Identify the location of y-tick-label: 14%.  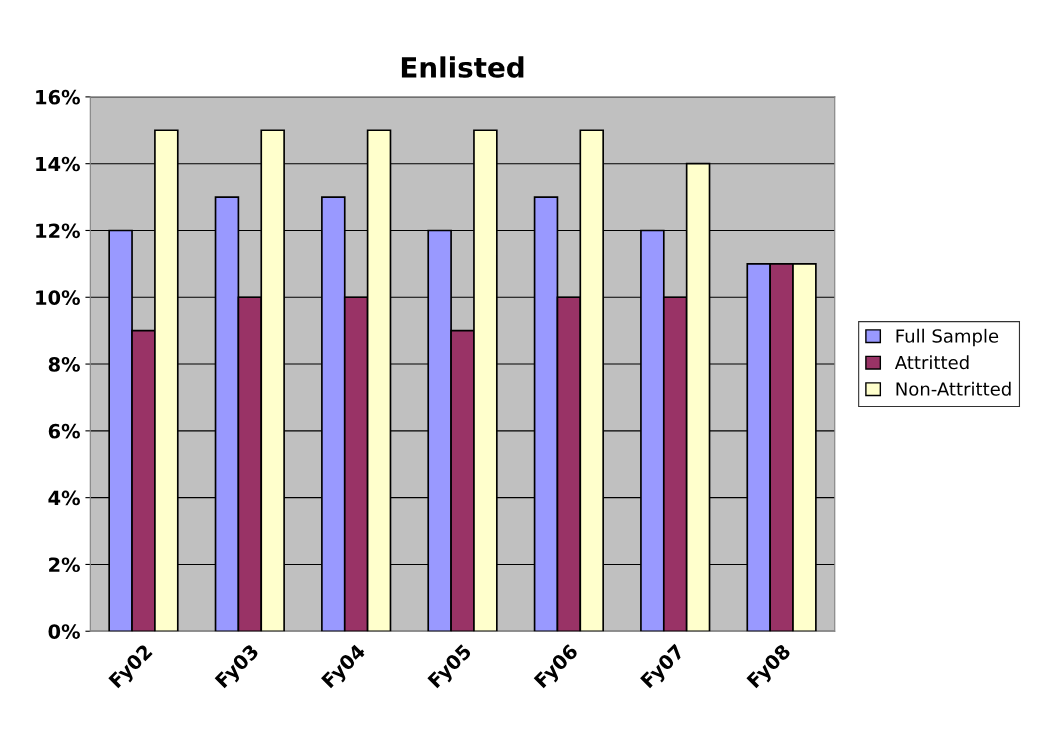
(58, 164).